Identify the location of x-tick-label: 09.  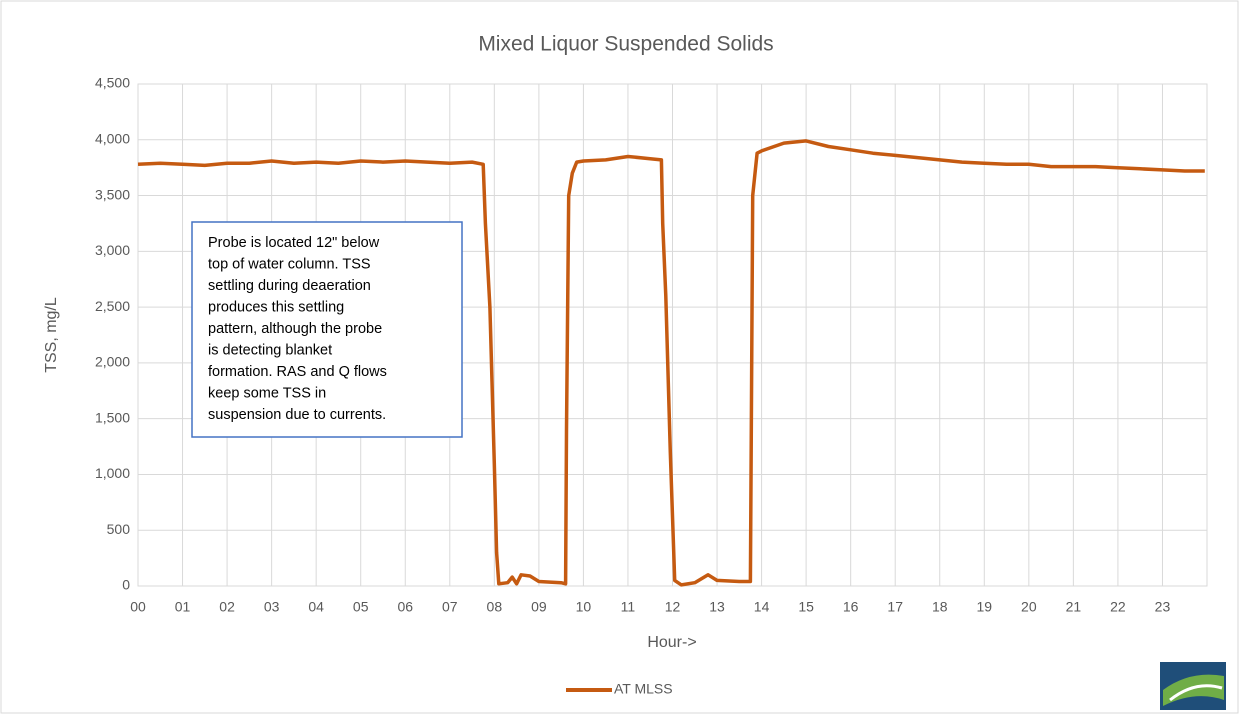
(539, 607).